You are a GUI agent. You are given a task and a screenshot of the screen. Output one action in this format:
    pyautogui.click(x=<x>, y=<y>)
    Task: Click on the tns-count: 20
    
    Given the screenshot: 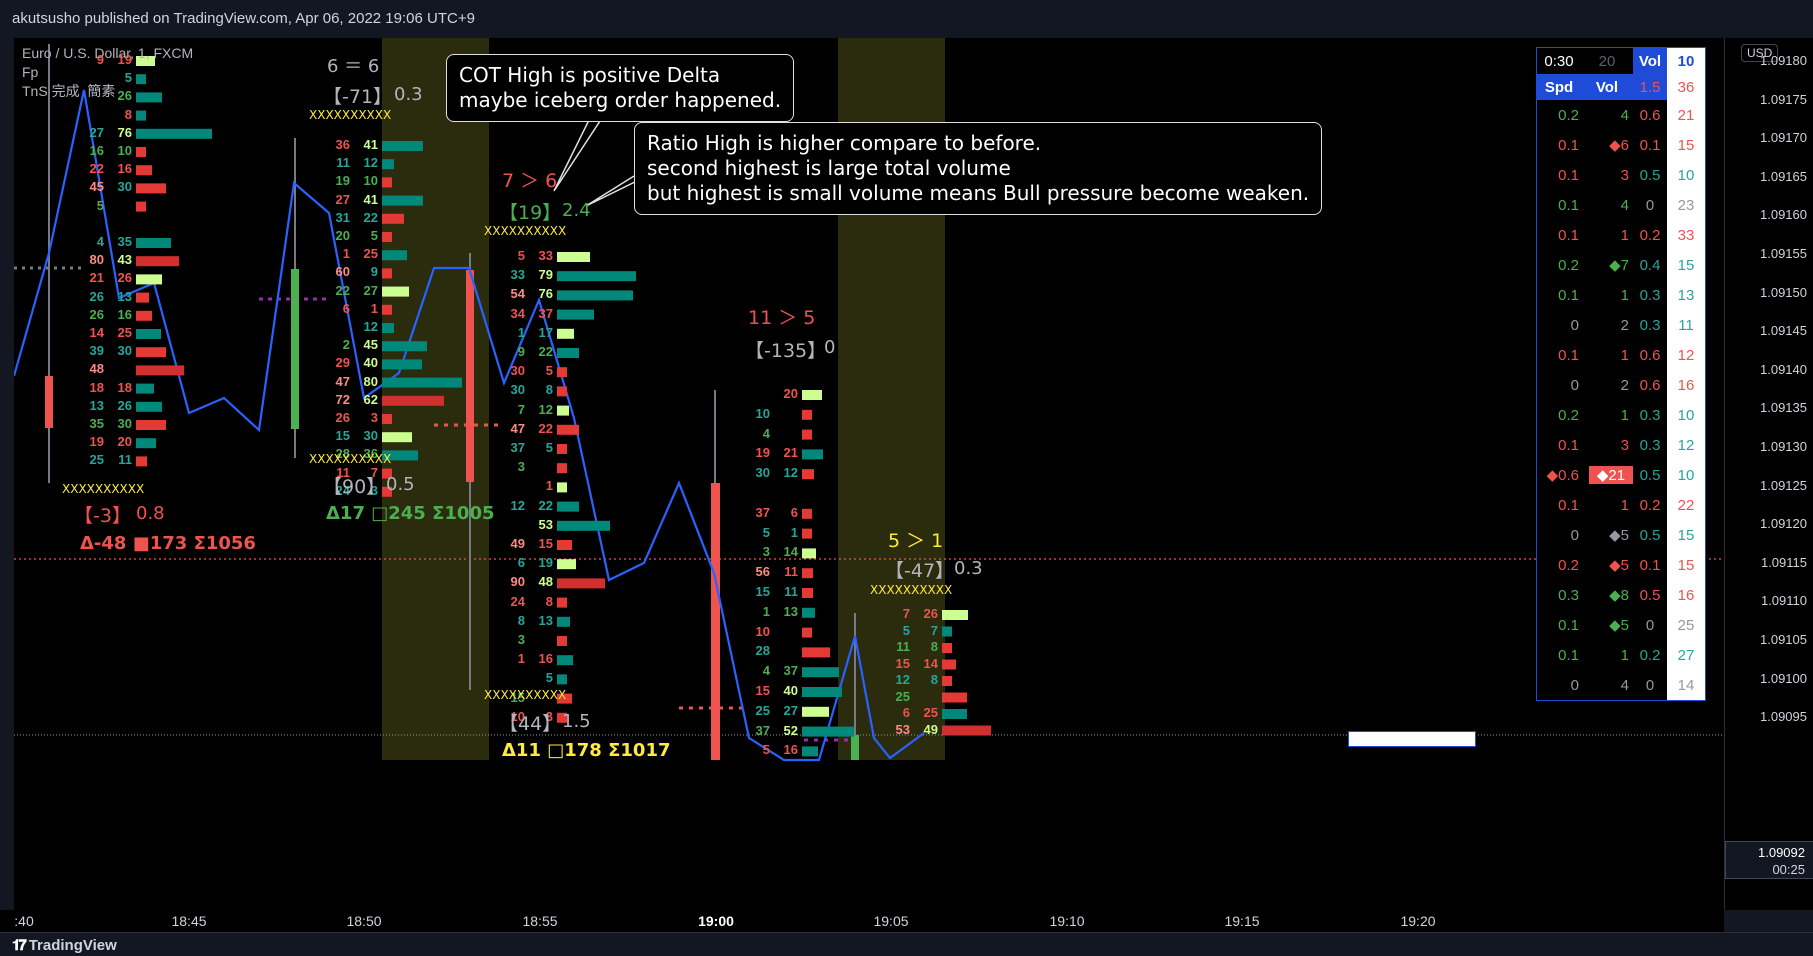 What is the action you would take?
    pyautogui.click(x=1607, y=61)
    